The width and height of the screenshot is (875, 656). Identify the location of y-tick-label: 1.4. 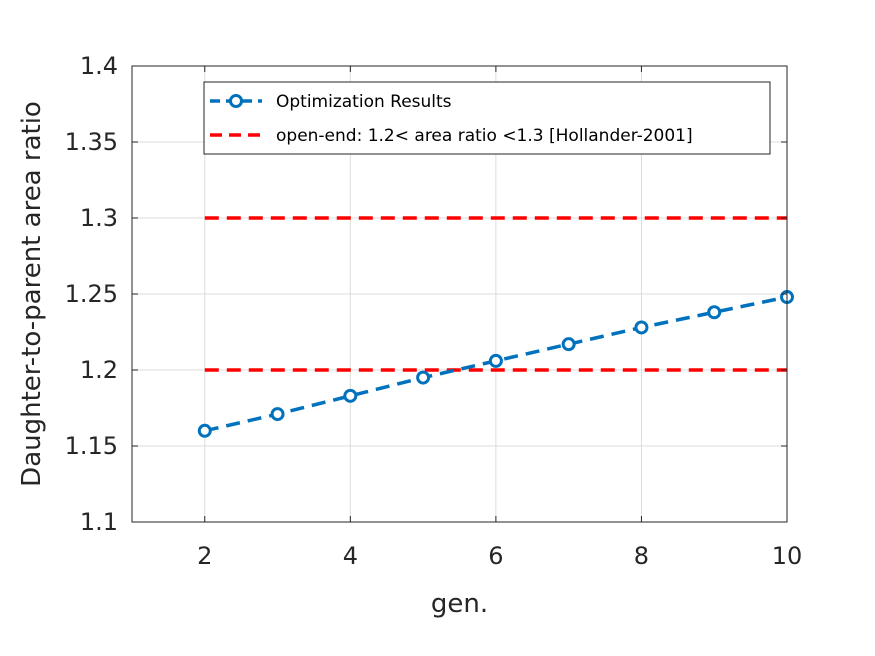
(99, 66).